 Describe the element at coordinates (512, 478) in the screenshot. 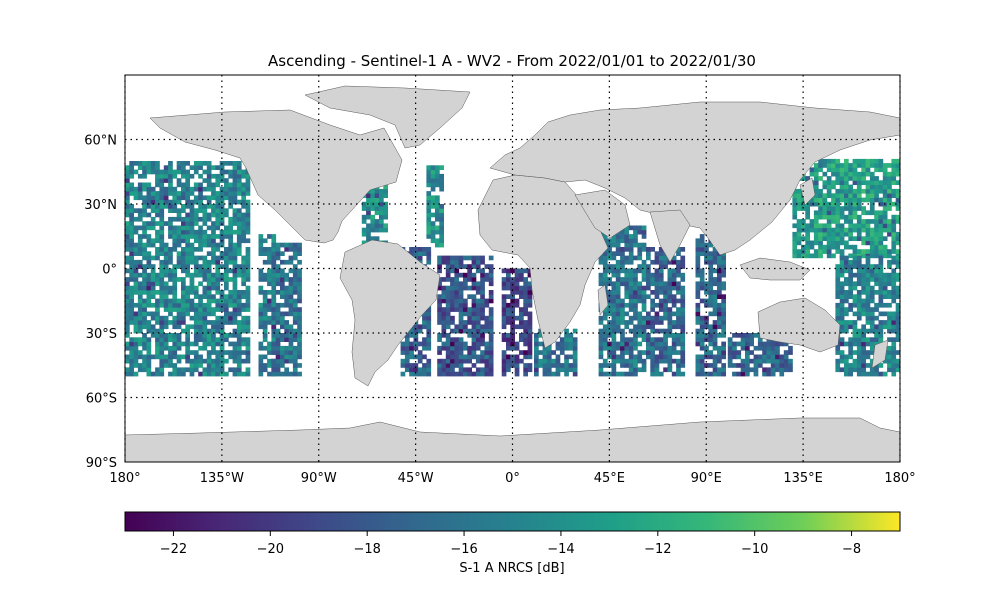

I see `longitude-label: 0°` at that location.